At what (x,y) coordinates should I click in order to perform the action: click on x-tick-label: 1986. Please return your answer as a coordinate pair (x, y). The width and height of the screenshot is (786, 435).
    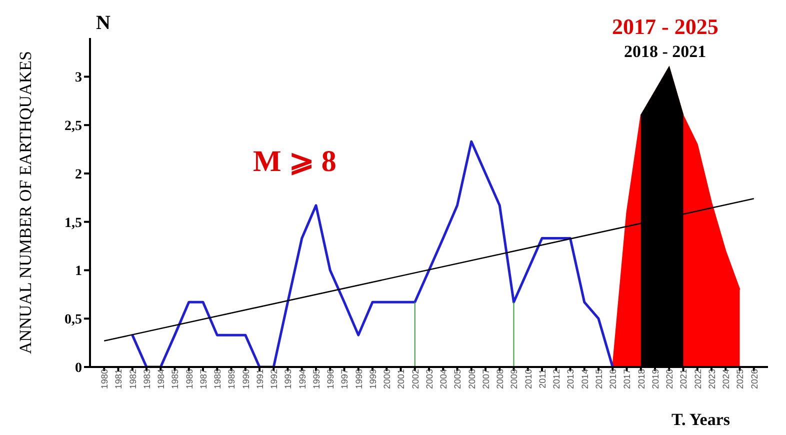
    Looking at the image, I should click on (189, 379).